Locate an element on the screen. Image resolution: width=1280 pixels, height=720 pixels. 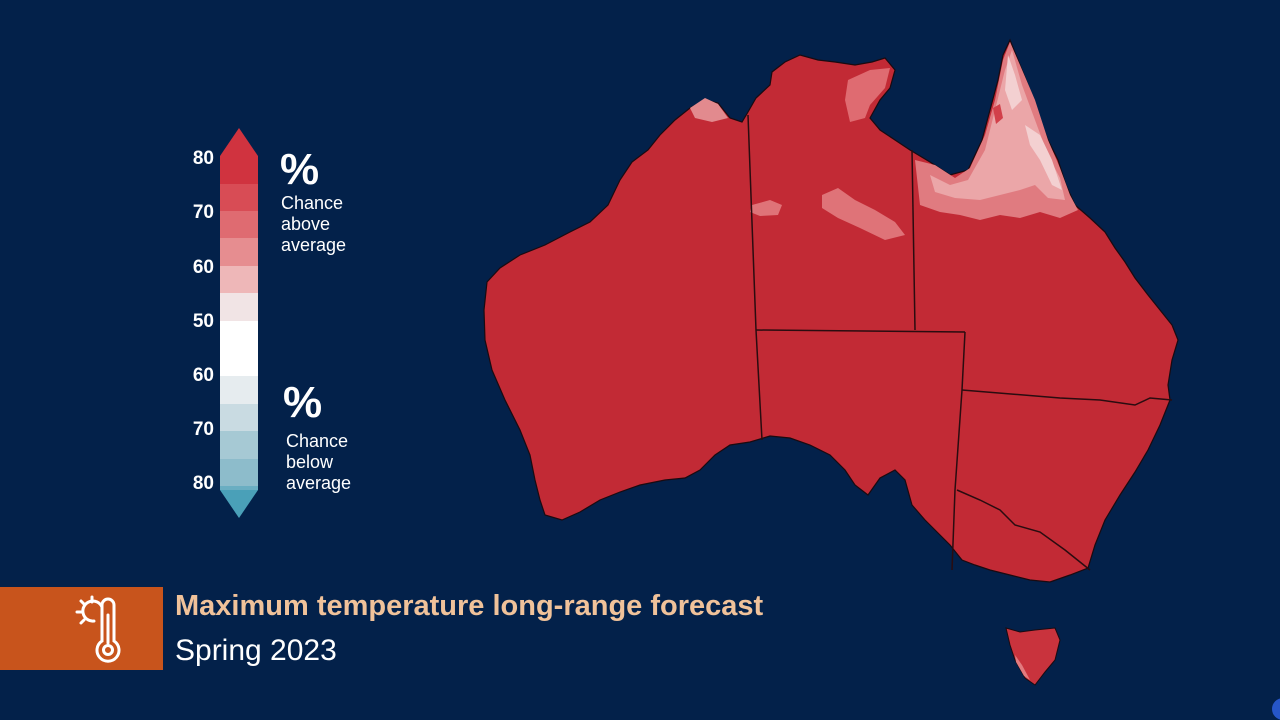
tick-50: 50 is located at coordinates (203, 321).